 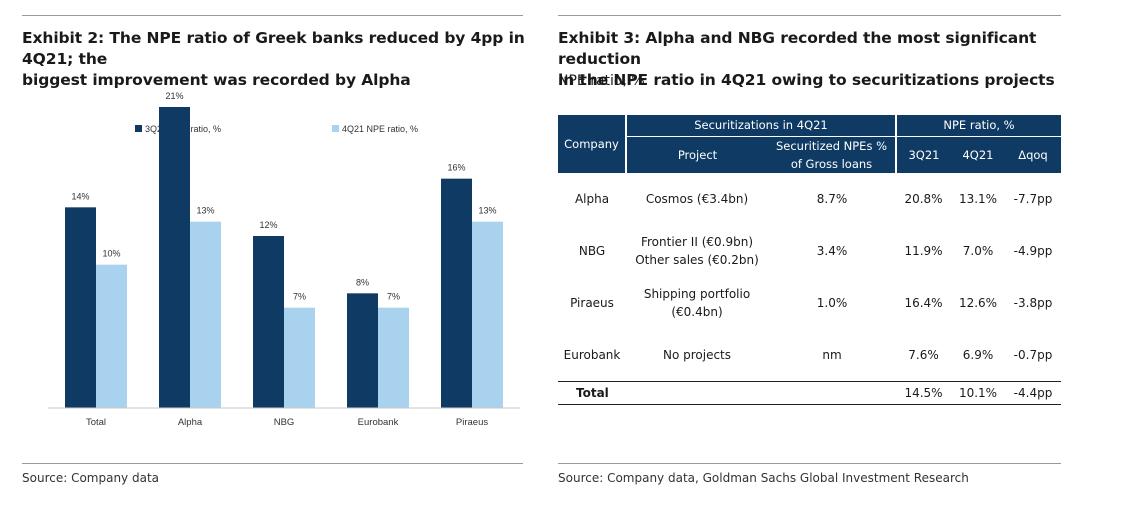 I want to click on th-delta: Δqoq, so click(x=1033, y=154).